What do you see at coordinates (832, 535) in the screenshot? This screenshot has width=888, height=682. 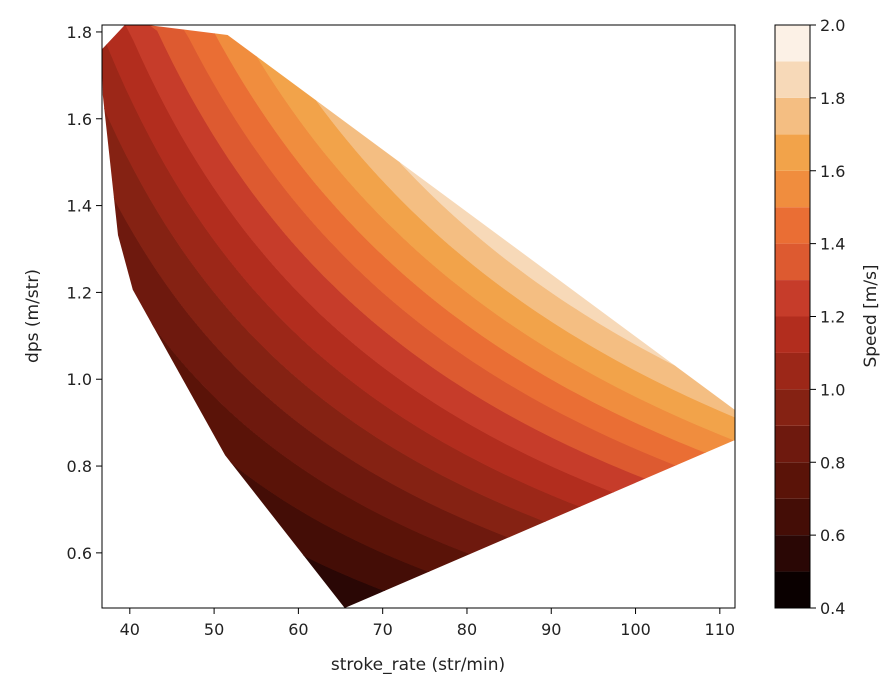 I see `colorbar-tick-label: 0.6` at bounding box center [832, 535].